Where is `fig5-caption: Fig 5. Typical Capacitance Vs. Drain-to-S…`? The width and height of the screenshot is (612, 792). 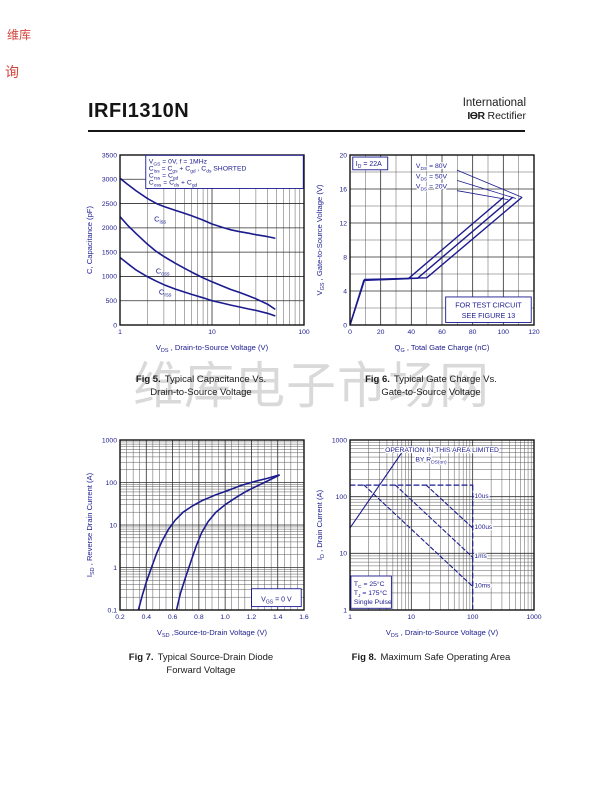 fig5-caption: Fig 5. Typical Capacitance Vs. Drain-to-S… is located at coordinates (201, 386).